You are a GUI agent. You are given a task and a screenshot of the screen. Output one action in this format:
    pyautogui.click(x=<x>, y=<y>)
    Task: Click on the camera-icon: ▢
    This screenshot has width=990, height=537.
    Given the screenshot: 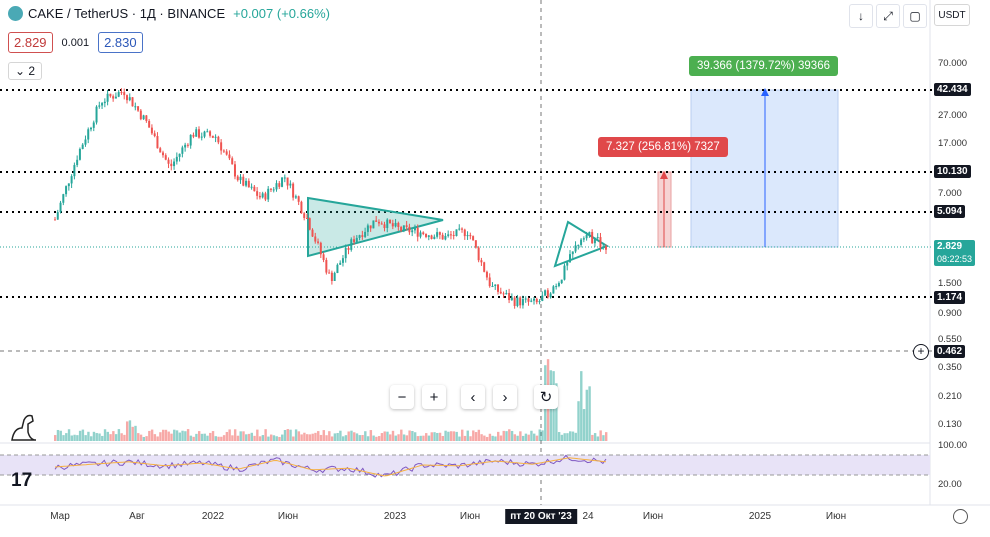 What is the action you would take?
    pyautogui.click(x=915, y=16)
    